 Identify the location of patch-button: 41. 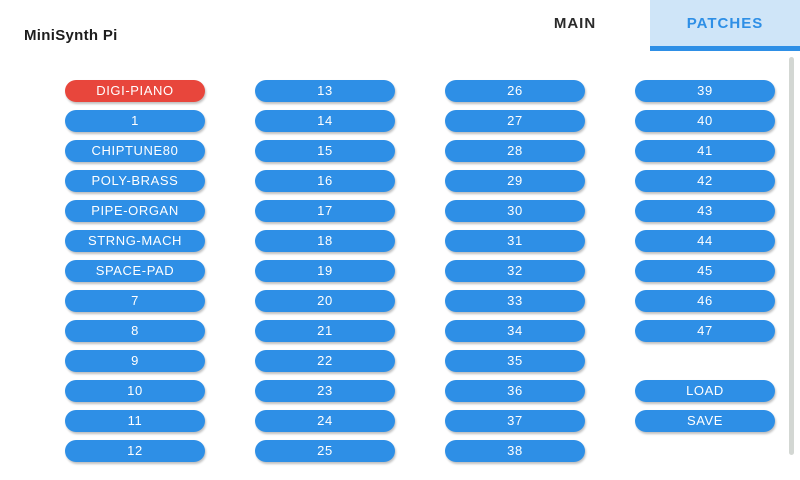
(705, 151).